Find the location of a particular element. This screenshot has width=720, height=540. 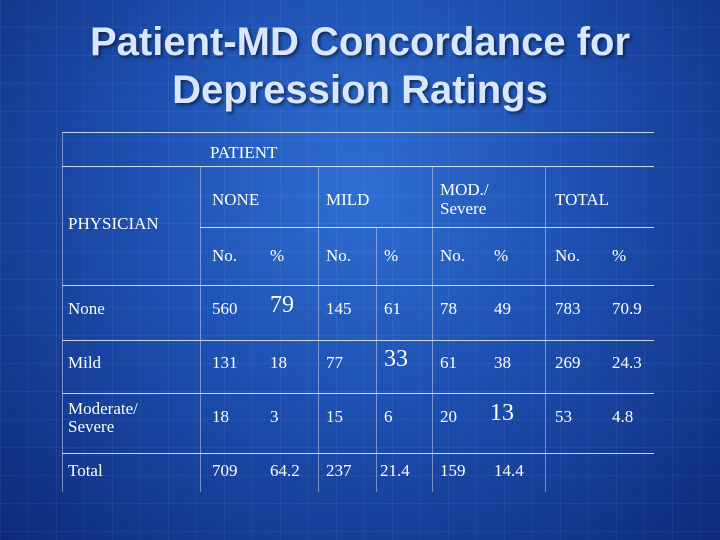

vrule-mod-total is located at coordinates (545, 329).